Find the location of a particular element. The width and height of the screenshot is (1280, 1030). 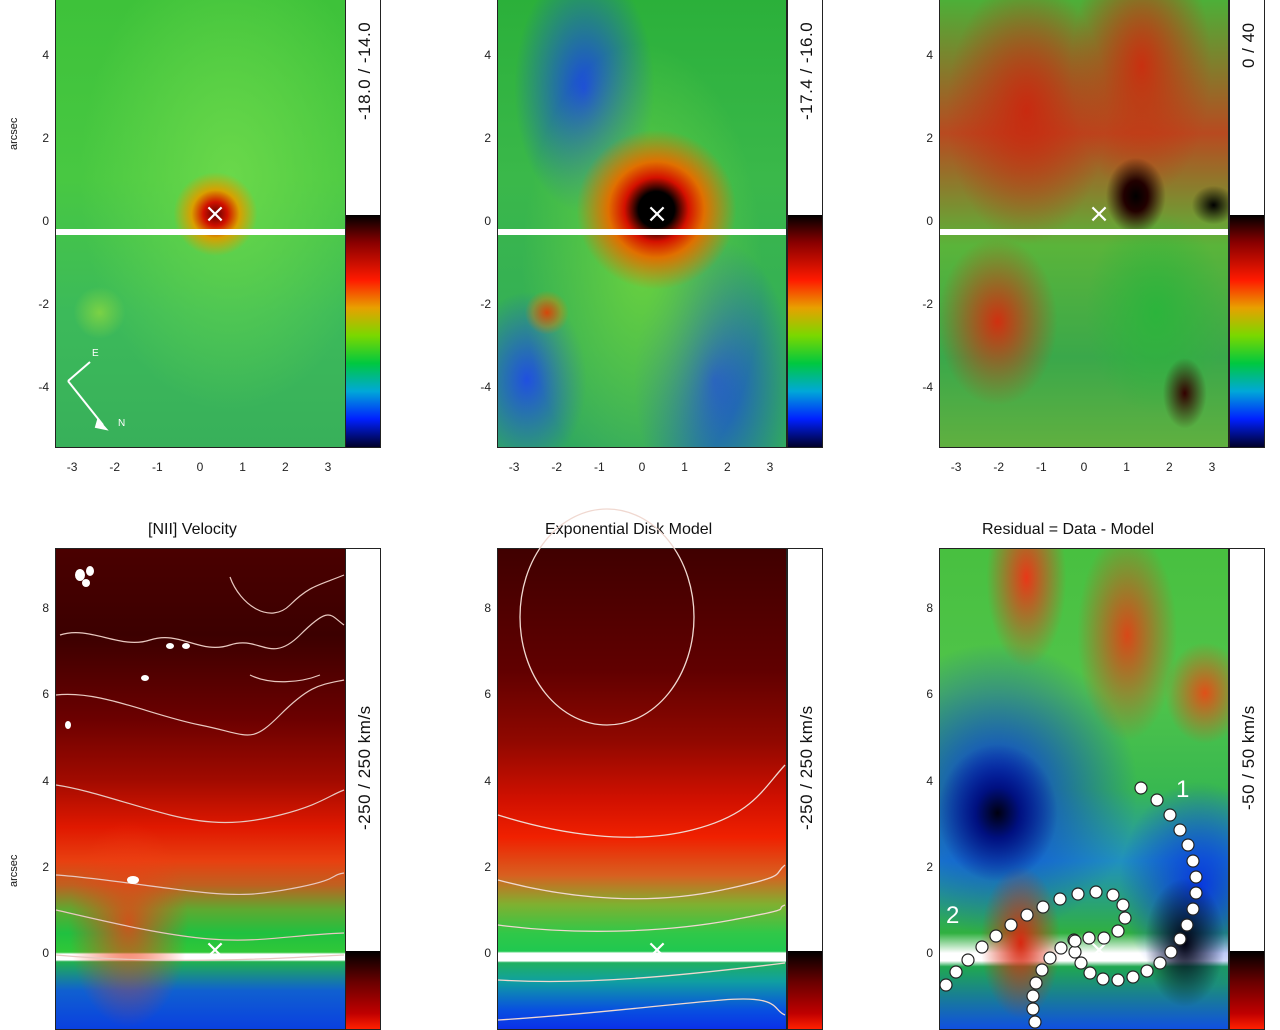

panel-title: Exponential Disk Model is located at coordinates (629, 529).